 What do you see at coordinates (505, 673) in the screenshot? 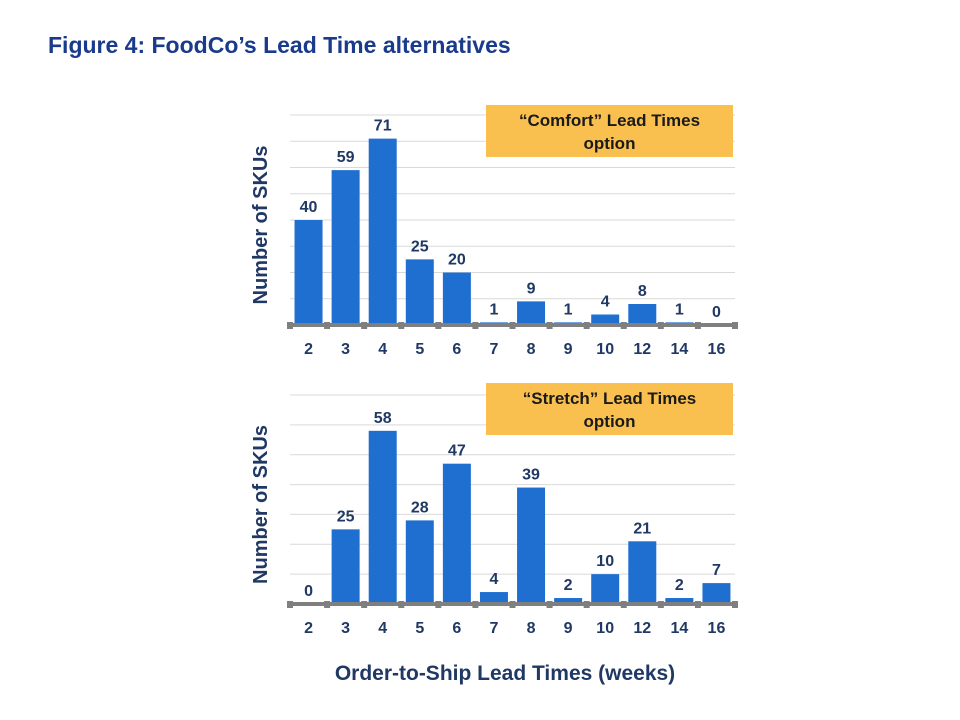
I see `x-axis-label: Order-to-Ship Lead Times (weeks)` at bounding box center [505, 673].